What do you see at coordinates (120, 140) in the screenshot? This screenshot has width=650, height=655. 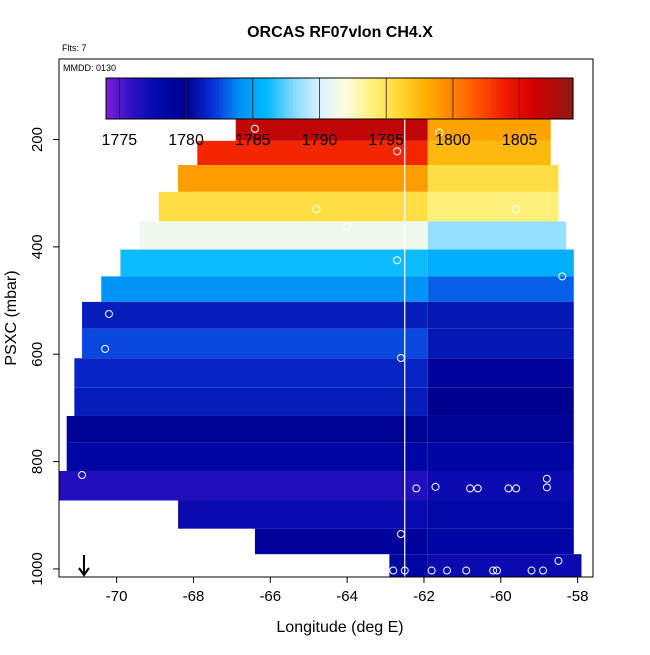 I see `colorbar-tick-label: 1775` at bounding box center [120, 140].